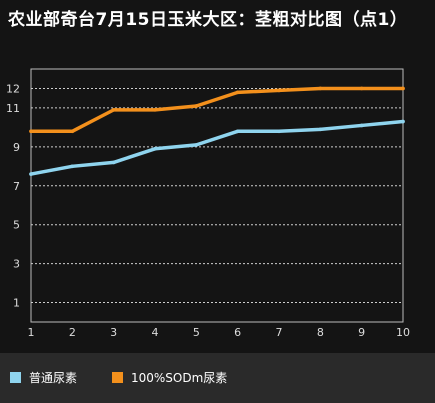 Image resolution: width=435 pixels, height=403 pixels. Describe the element at coordinates (16, 147) in the screenshot. I see `y-tick-label: 9` at that location.